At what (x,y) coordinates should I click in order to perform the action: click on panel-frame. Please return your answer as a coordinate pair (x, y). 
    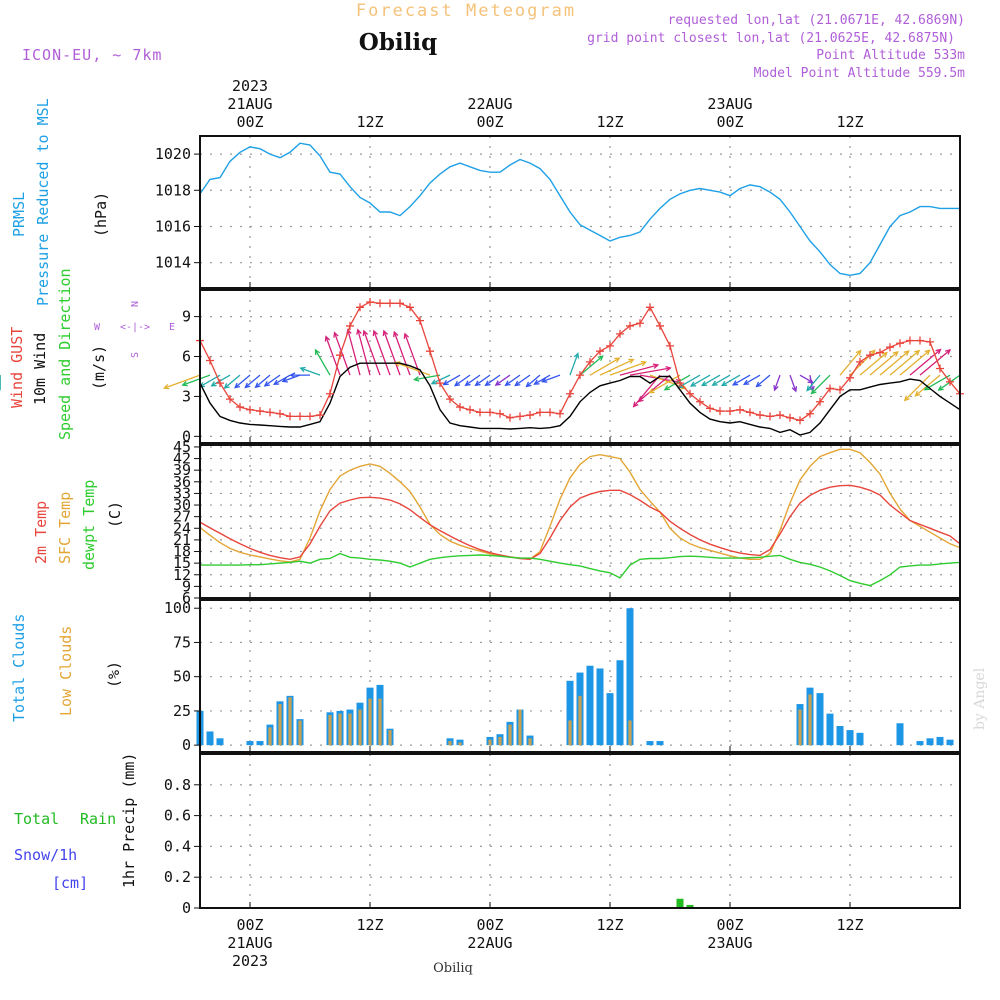
    Looking at the image, I should click on (580, 521).